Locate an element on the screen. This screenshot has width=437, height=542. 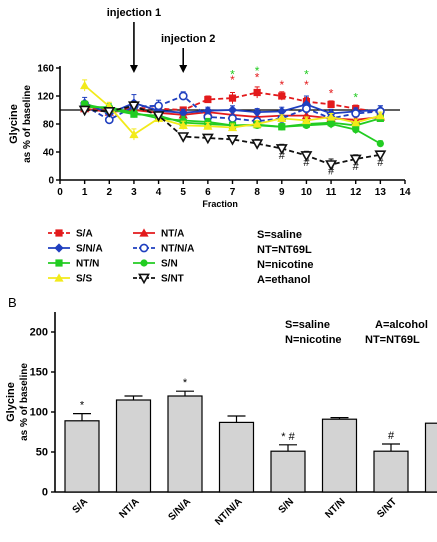
category-label: S/N/A is located at coordinates (179, 509).